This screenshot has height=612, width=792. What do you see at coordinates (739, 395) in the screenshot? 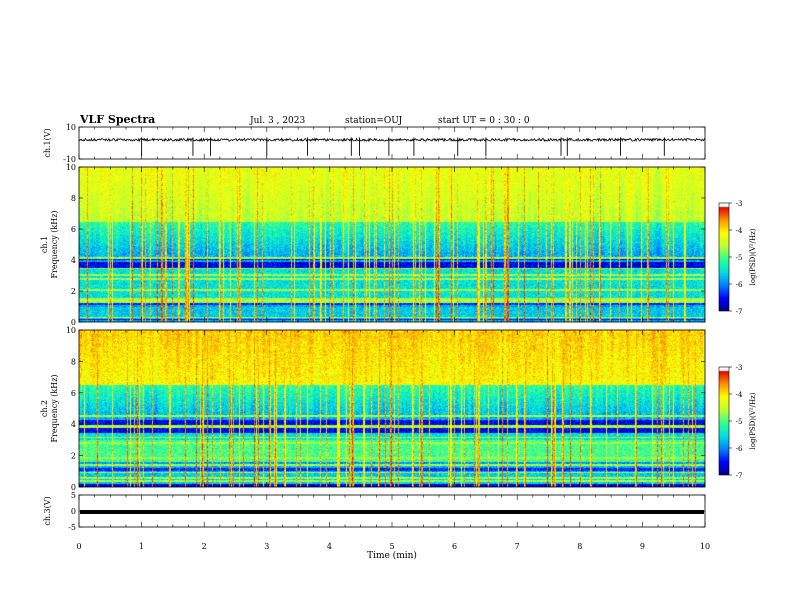
I see `colorbar-ch2-tick-label: -4` at bounding box center [739, 395].